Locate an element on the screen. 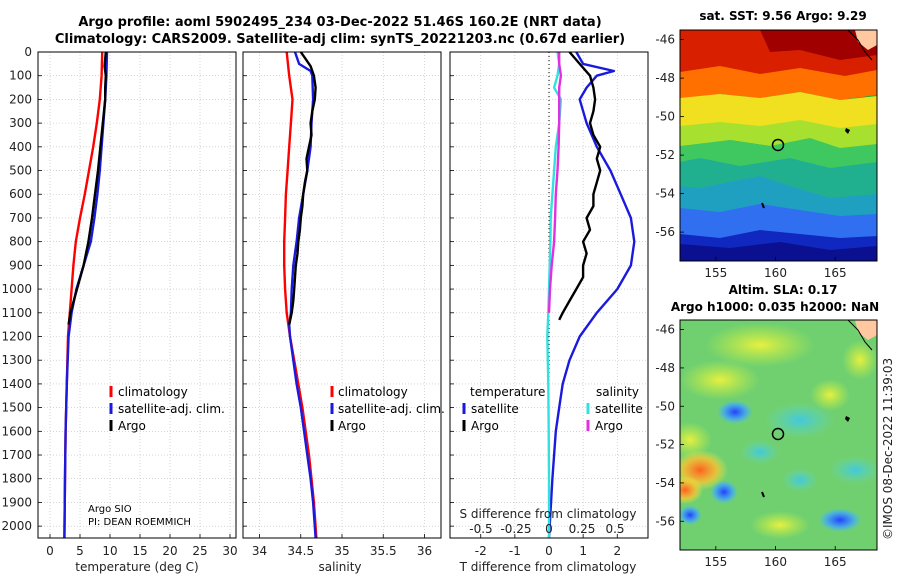  y-tick-label: 900 is located at coordinates (20, 265).